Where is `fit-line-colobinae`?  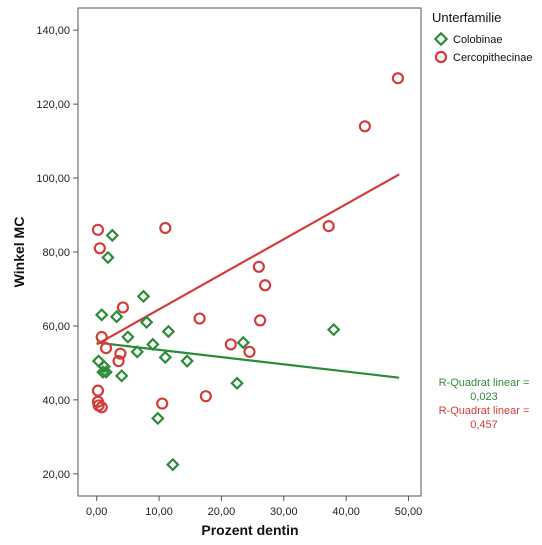
fit-line-colobinae is located at coordinates (248, 360).